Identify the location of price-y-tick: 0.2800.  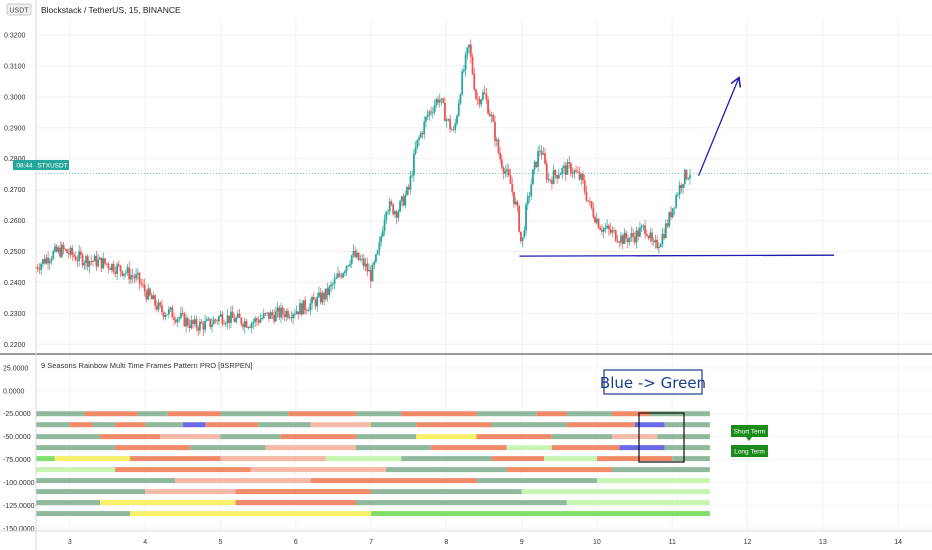
(15, 159).